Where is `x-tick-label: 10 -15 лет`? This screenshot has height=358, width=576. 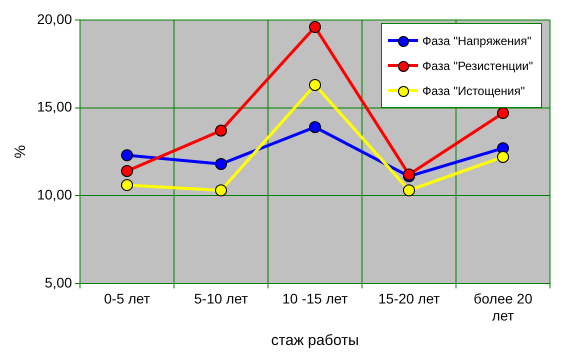
x-tick-label: 10 -15 лет is located at coordinates (315, 298).